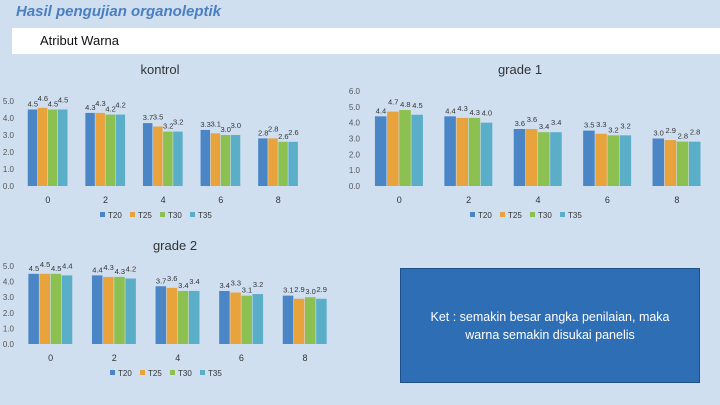  Describe the element at coordinates (132, 214) in the screenshot. I see `legend-swatch-t25` at that location.